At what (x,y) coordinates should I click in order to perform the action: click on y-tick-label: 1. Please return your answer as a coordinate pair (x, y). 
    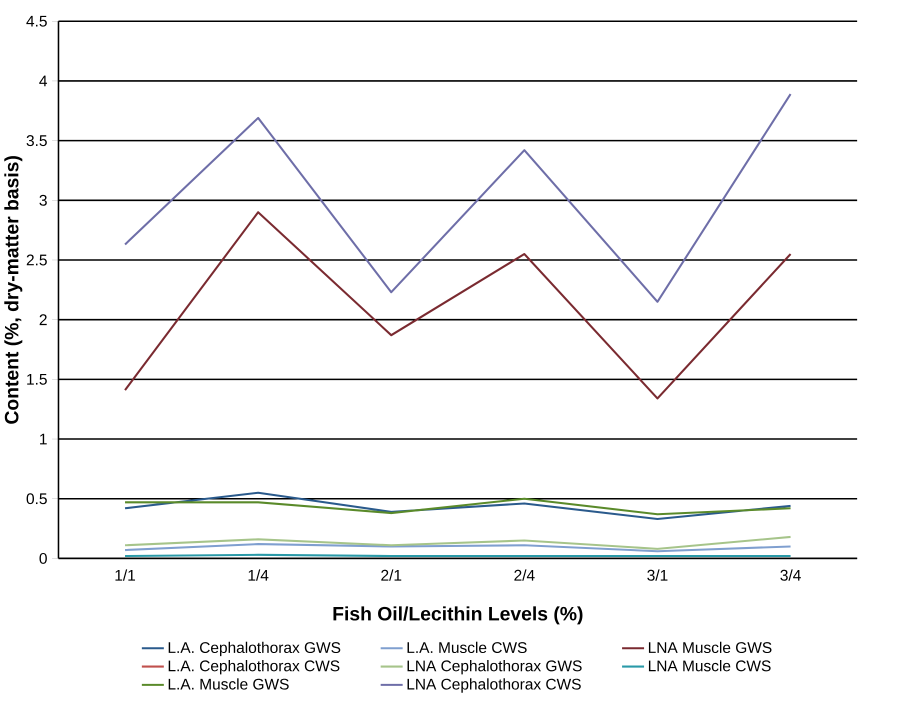
    Looking at the image, I should click on (43, 439).